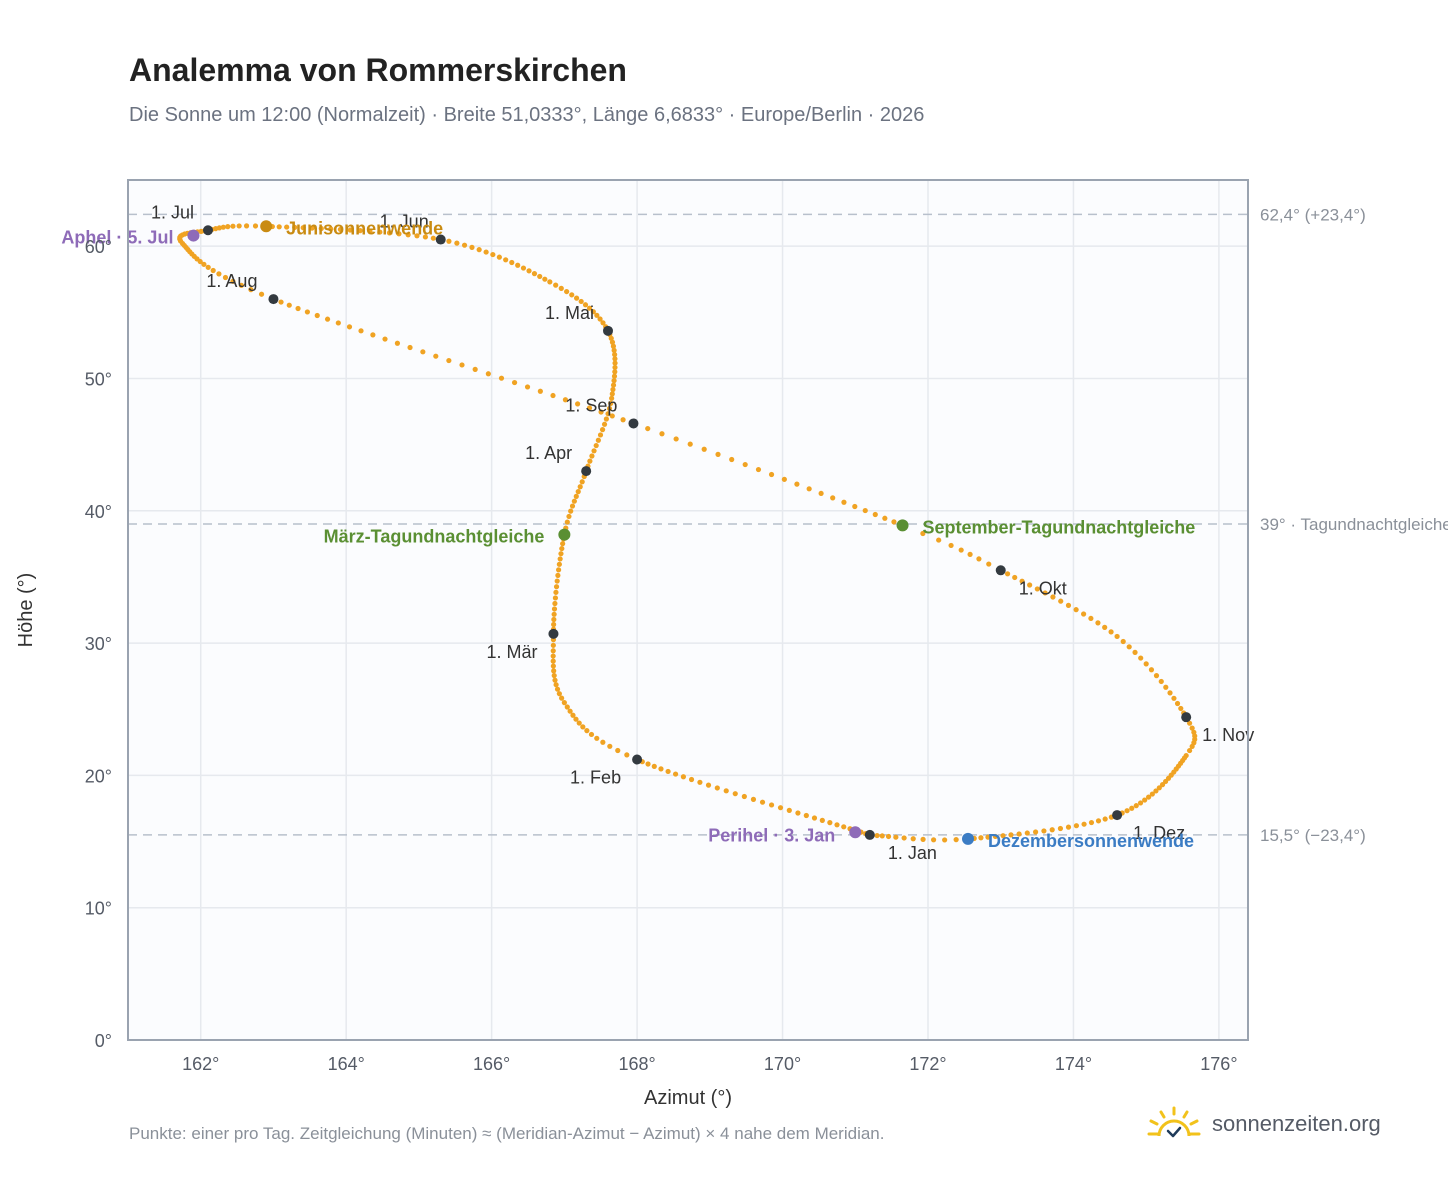 Image resolution: width=1448 pixels, height=1188 pixels. Describe the element at coordinates (771, 835) in the screenshot. I see `event-label: Perihel · 3. Jan` at that location.